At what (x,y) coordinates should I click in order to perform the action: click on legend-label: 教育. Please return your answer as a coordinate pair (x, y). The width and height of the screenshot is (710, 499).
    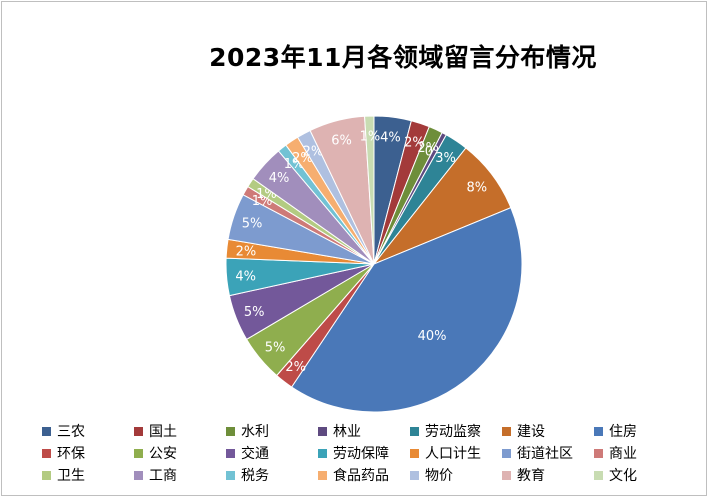
    Looking at the image, I should click on (531, 476).